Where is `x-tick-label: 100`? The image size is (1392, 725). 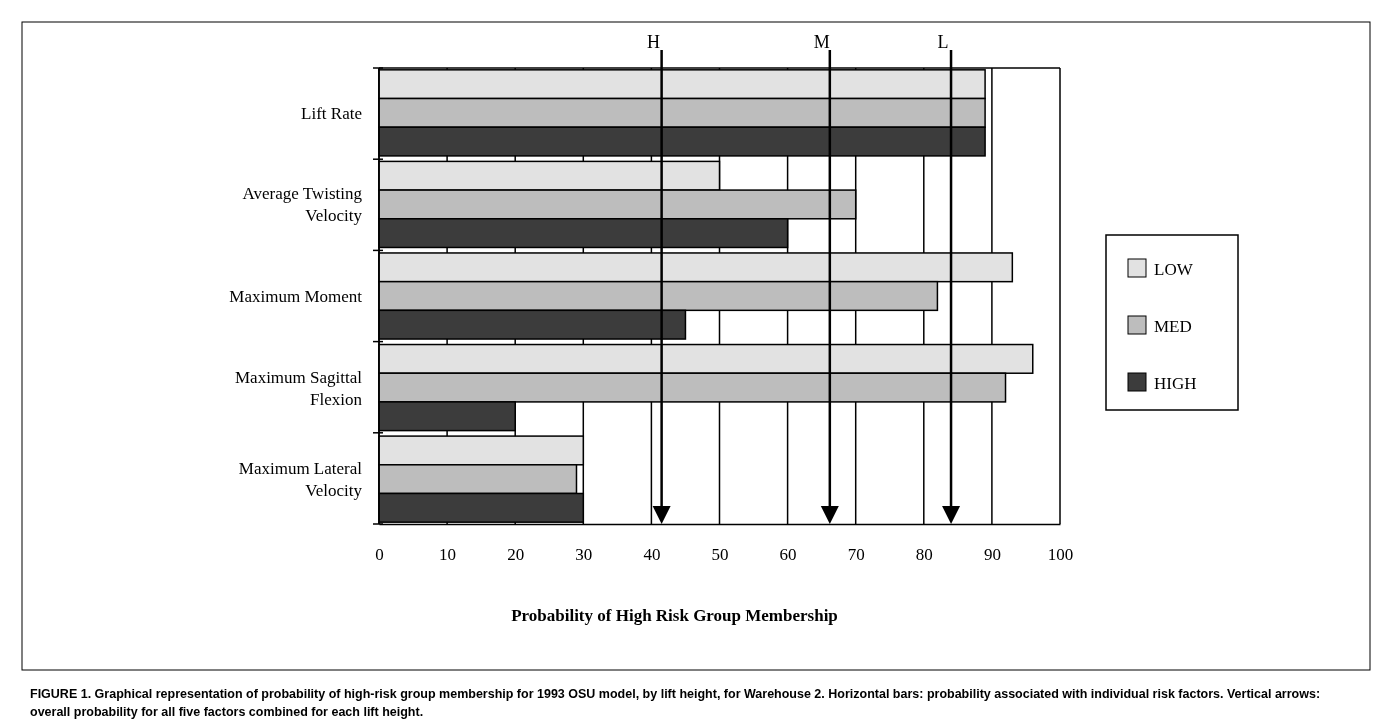 x-tick-label: 100 is located at coordinates (1060, 555).